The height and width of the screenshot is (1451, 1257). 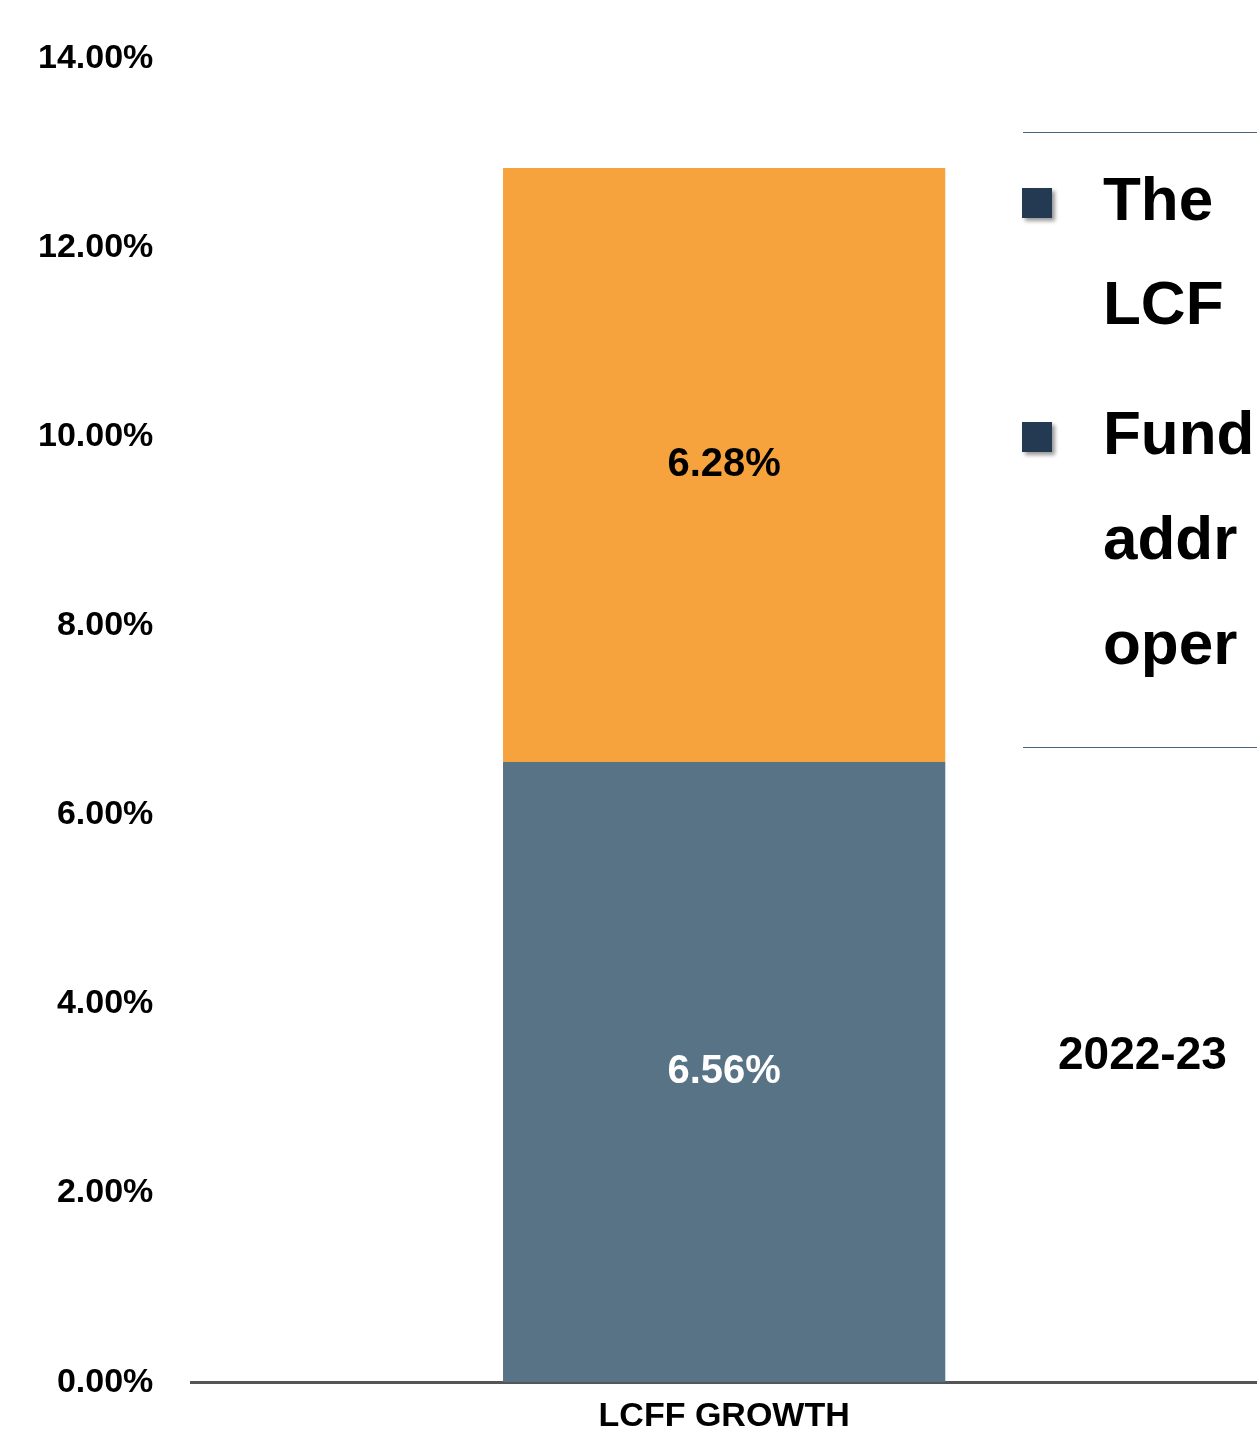 What do you see at coordinates (95, 55) in the screenshot?
I see `y-tick-label: 14.00%` at bounding box center [95, 55].